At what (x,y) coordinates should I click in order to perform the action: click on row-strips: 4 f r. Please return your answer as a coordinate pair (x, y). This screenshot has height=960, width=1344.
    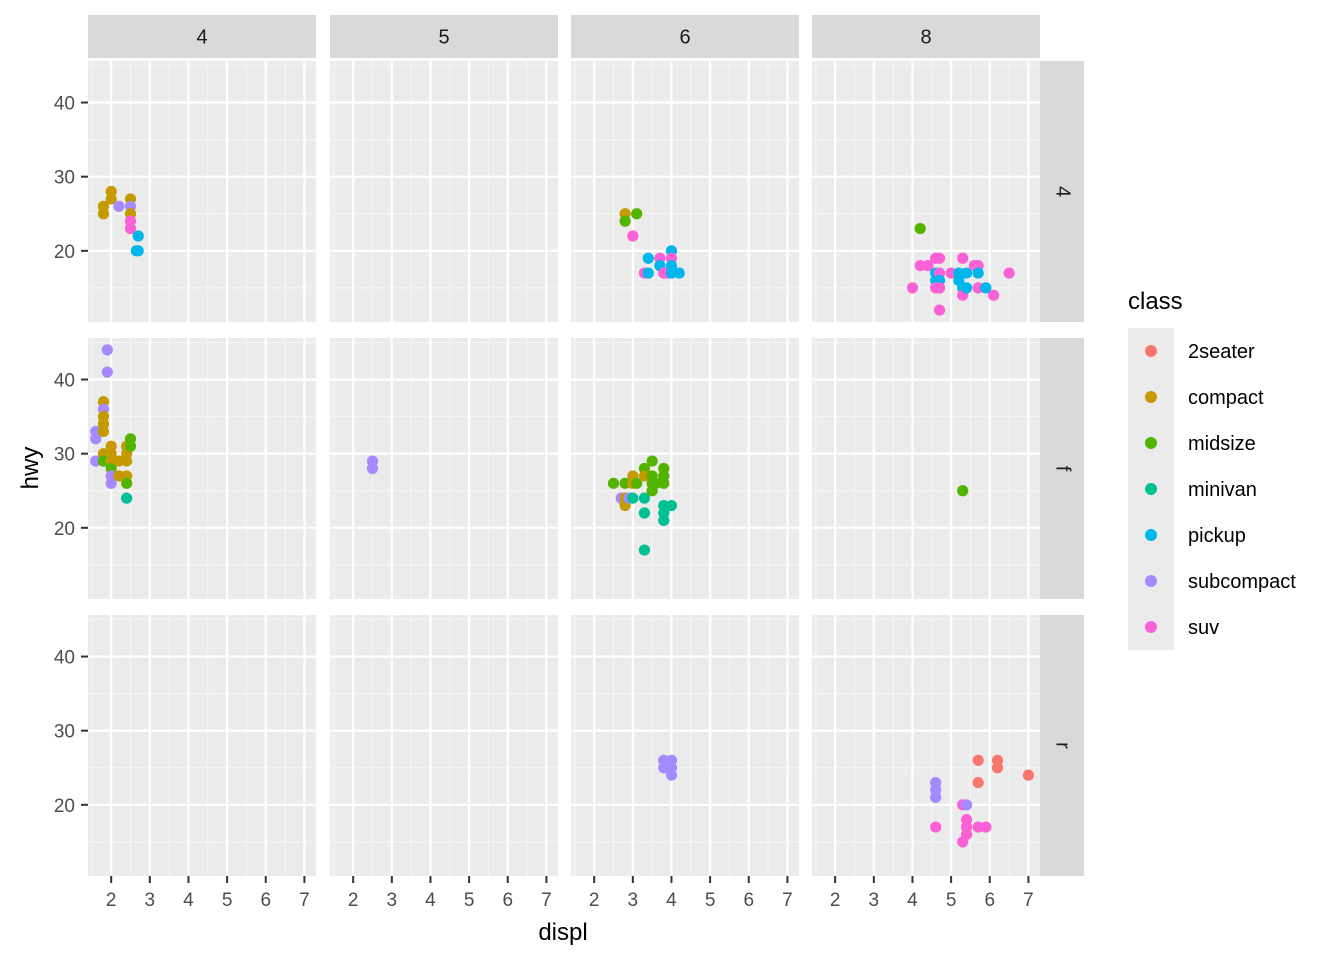
    Looking at the image, I should click on (1062, 468).